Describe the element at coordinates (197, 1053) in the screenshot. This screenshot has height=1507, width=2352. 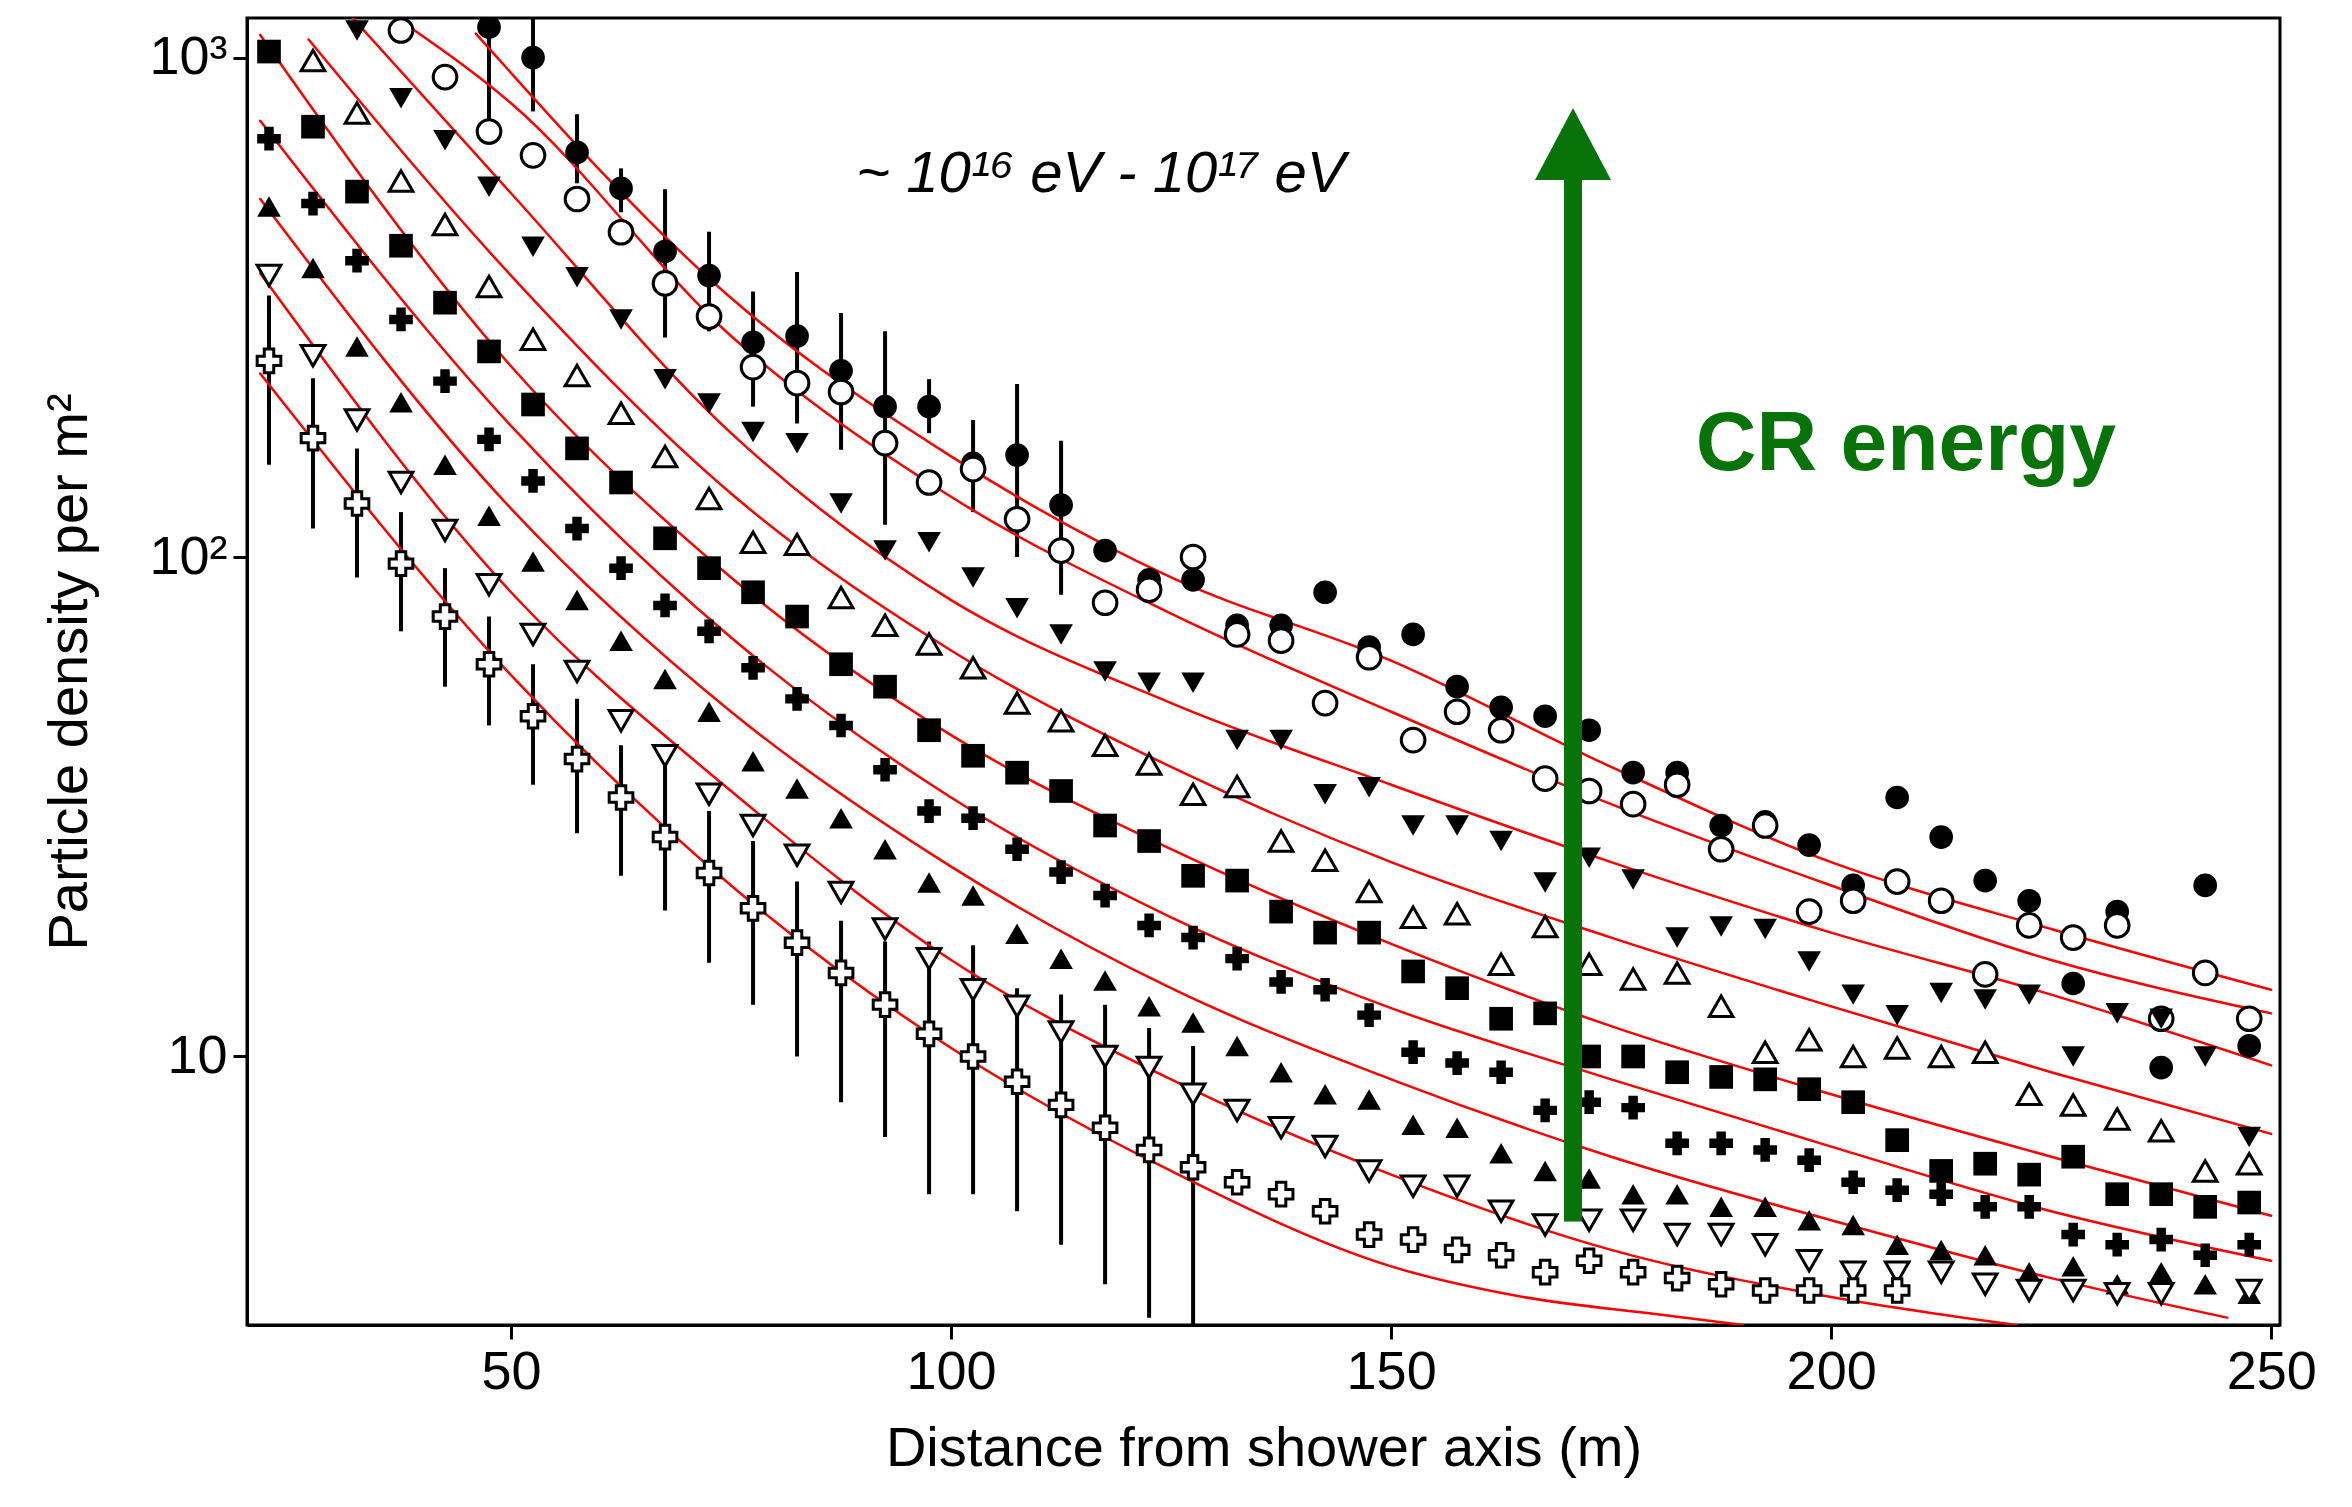
I see `y-tick-label: 10` at that location.